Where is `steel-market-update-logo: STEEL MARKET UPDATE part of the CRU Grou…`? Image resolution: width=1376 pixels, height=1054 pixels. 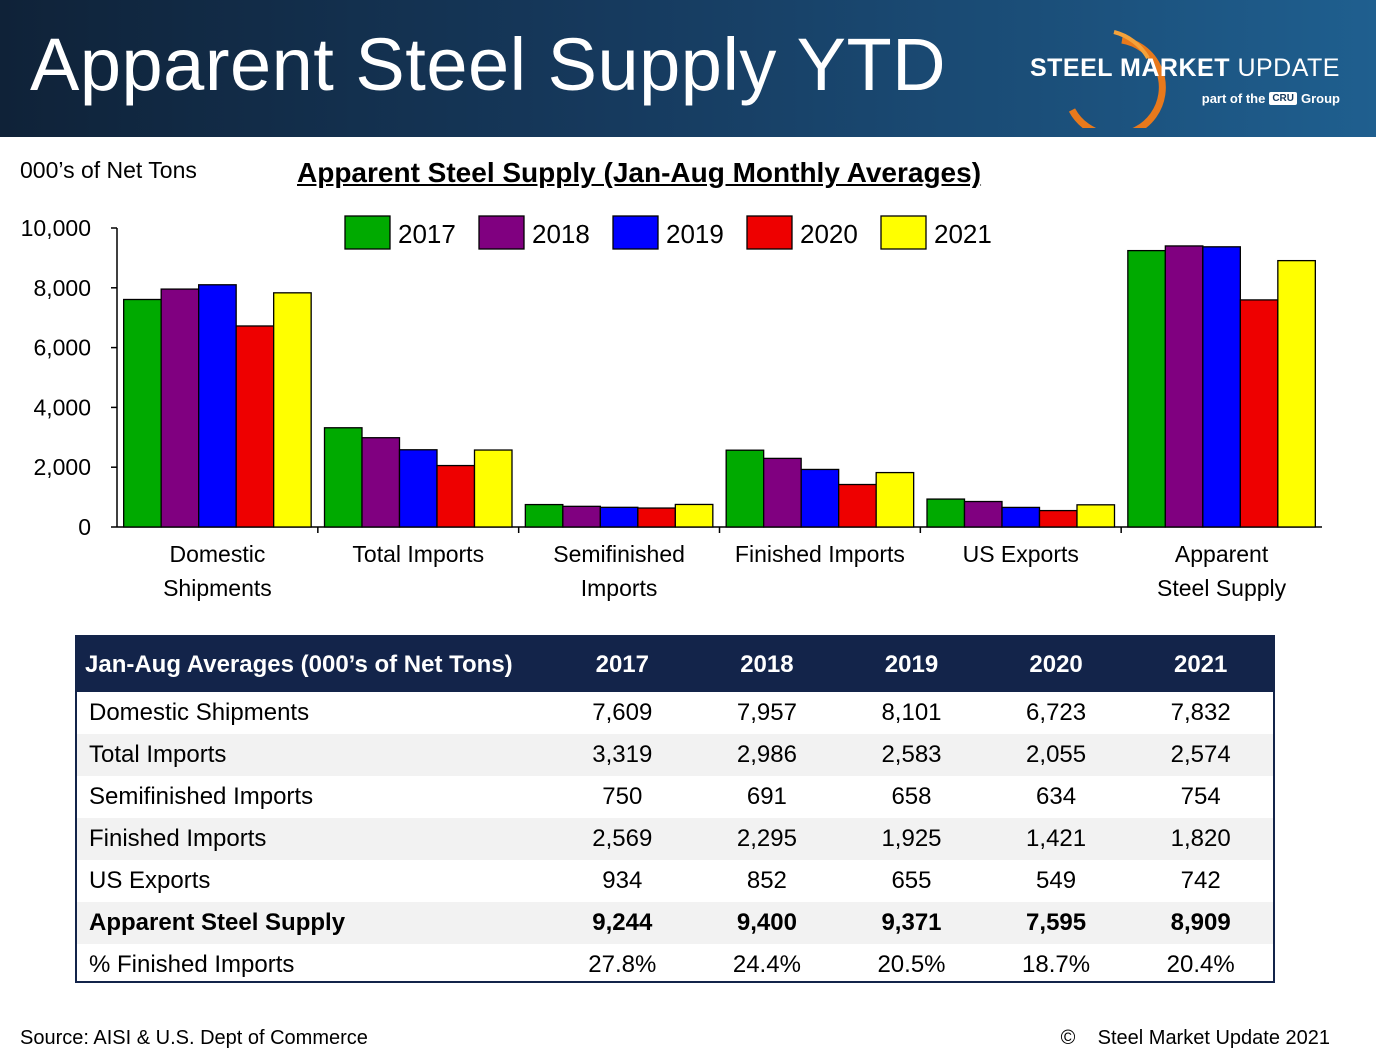 steel-market-update-logo: STEEL MARKET UPDATE part of the CRU Grou… is located at coordinates (1185, 73).